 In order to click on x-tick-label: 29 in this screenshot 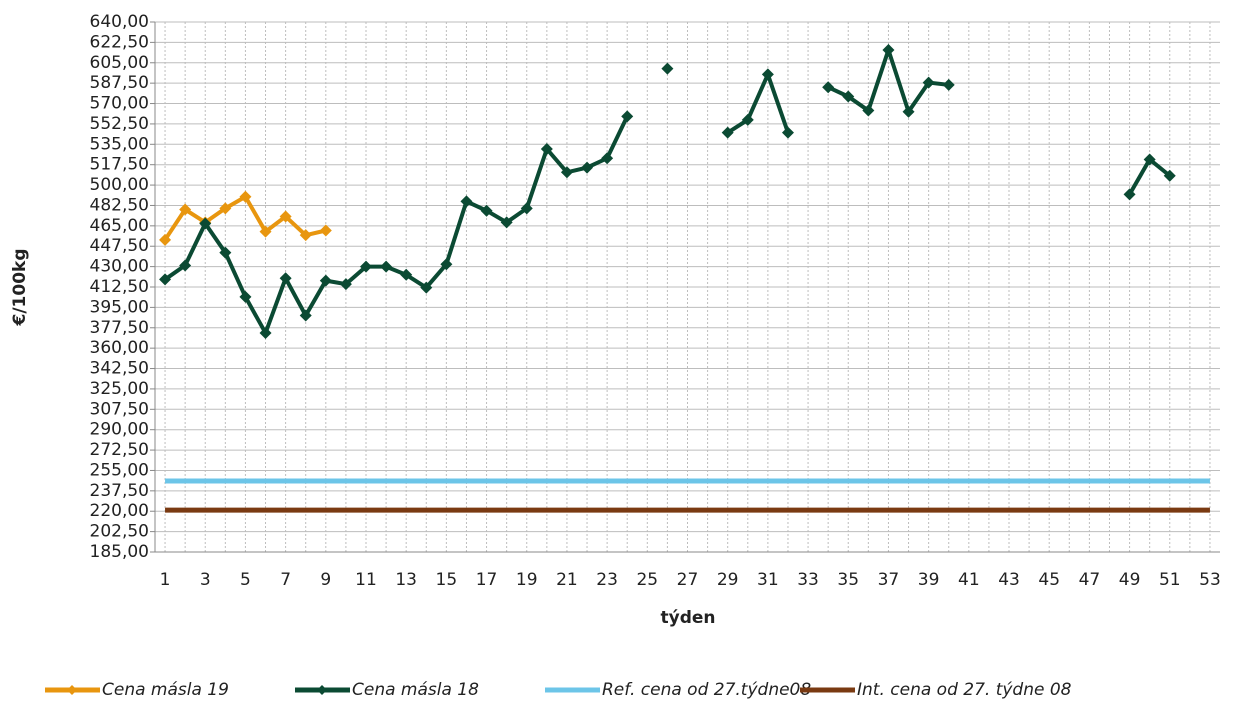, I will do `click(728, 580)`.